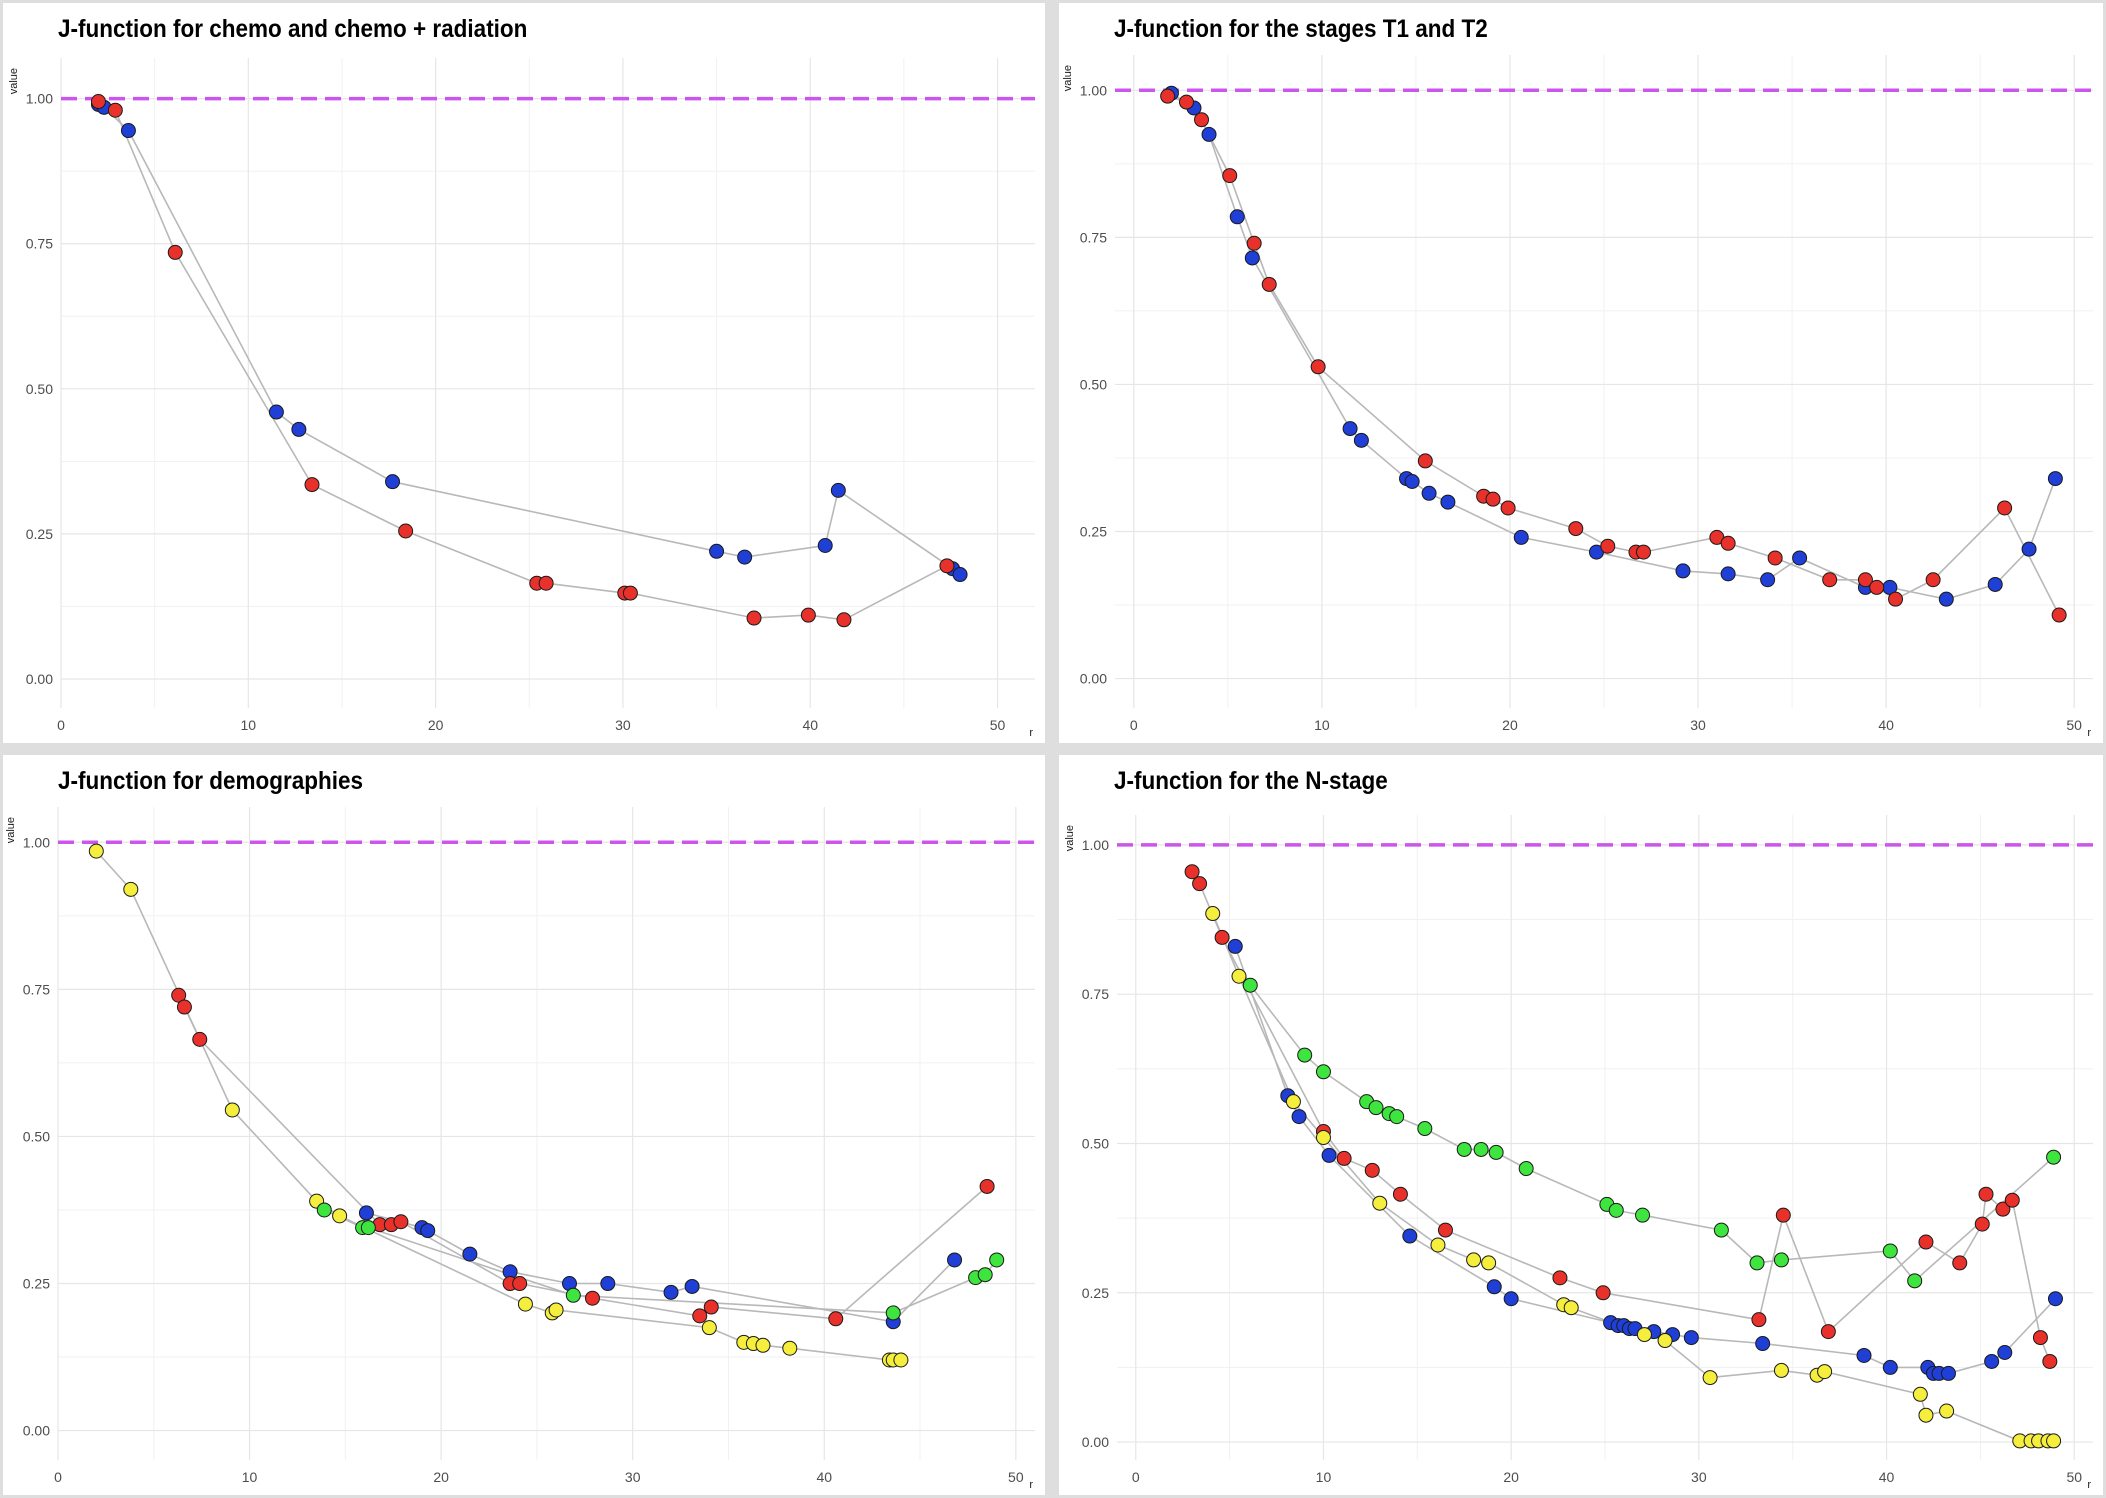  What do you see at coordinates (1652, 1133) in the screenshot?
I see `series-line-green` at bounding box center [1652, 1133].